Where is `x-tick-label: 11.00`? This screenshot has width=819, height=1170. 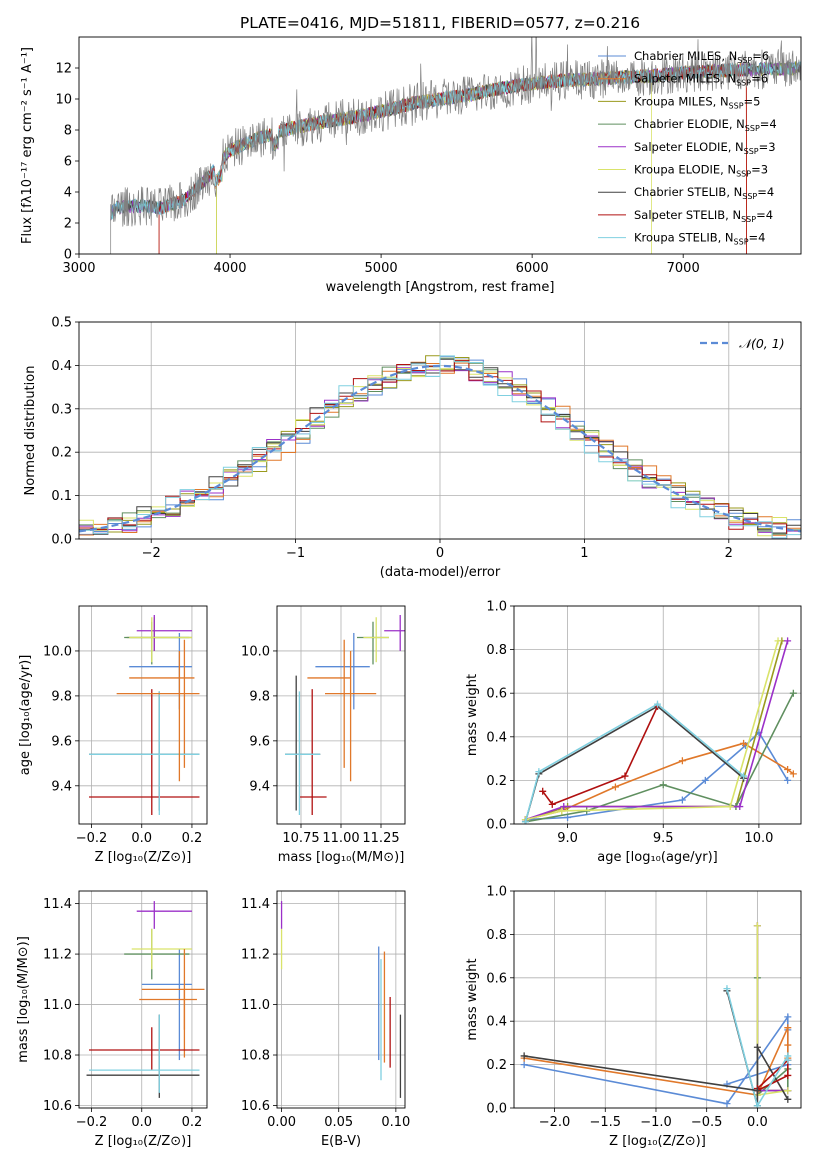 x-tick-label: 11.00 is located at coordinates (340, 838).